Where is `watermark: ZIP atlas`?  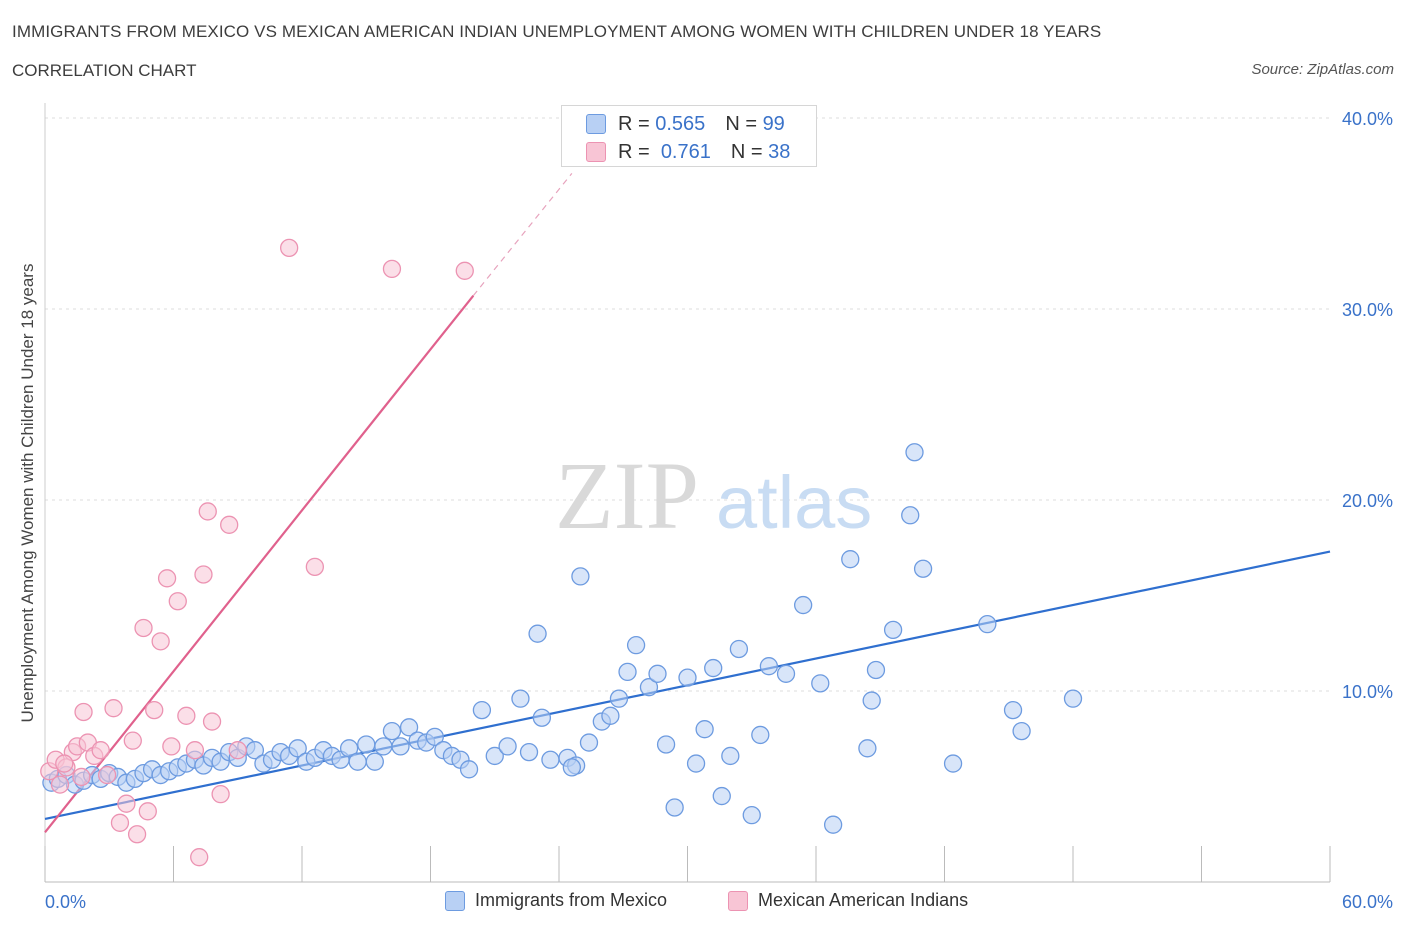 watermark: ZIP atlas is located at coordinates (713, 495).